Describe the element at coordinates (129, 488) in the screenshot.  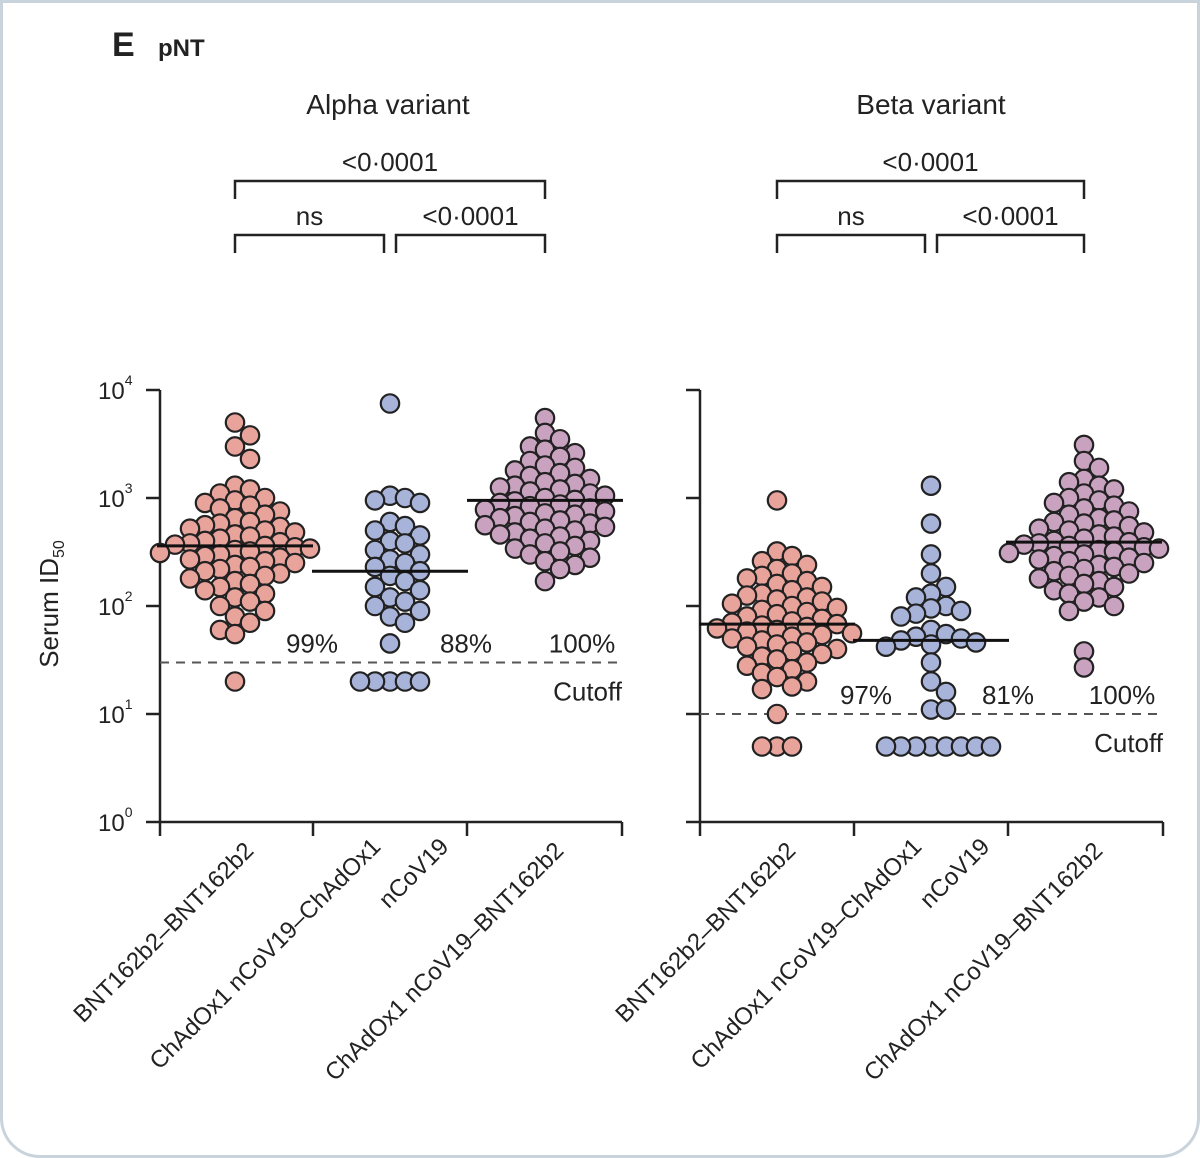
I see `y-tick-exponent: 3` at that location.